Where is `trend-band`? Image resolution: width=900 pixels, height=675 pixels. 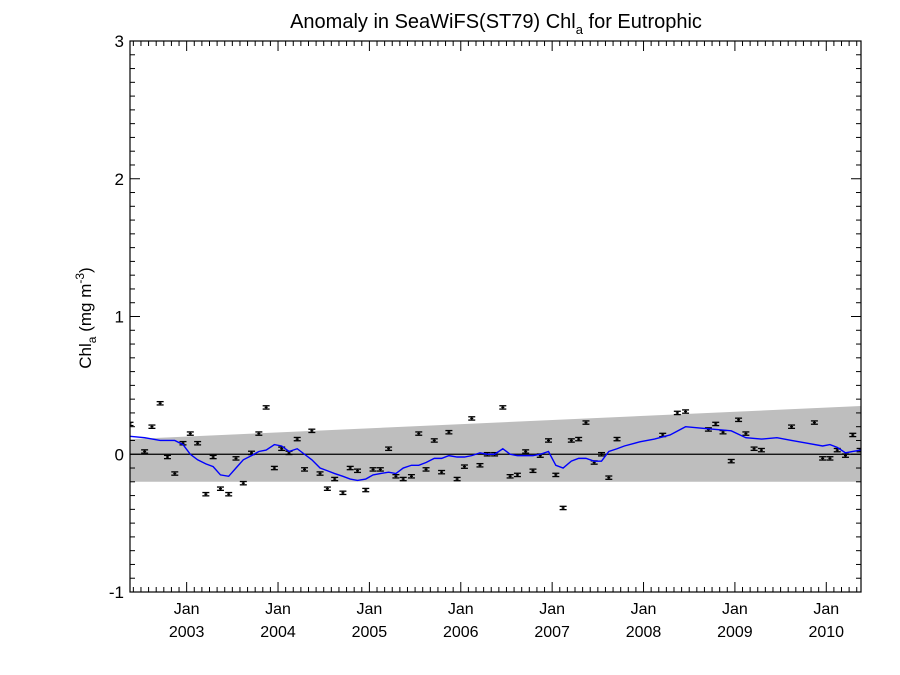 trend-band is located at coordinates (495, 444).